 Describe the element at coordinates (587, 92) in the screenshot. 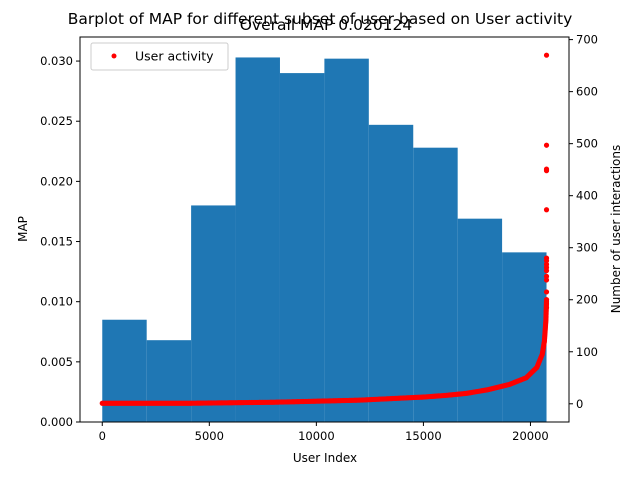

I see `y2-tick-label-6: 600` at that location.